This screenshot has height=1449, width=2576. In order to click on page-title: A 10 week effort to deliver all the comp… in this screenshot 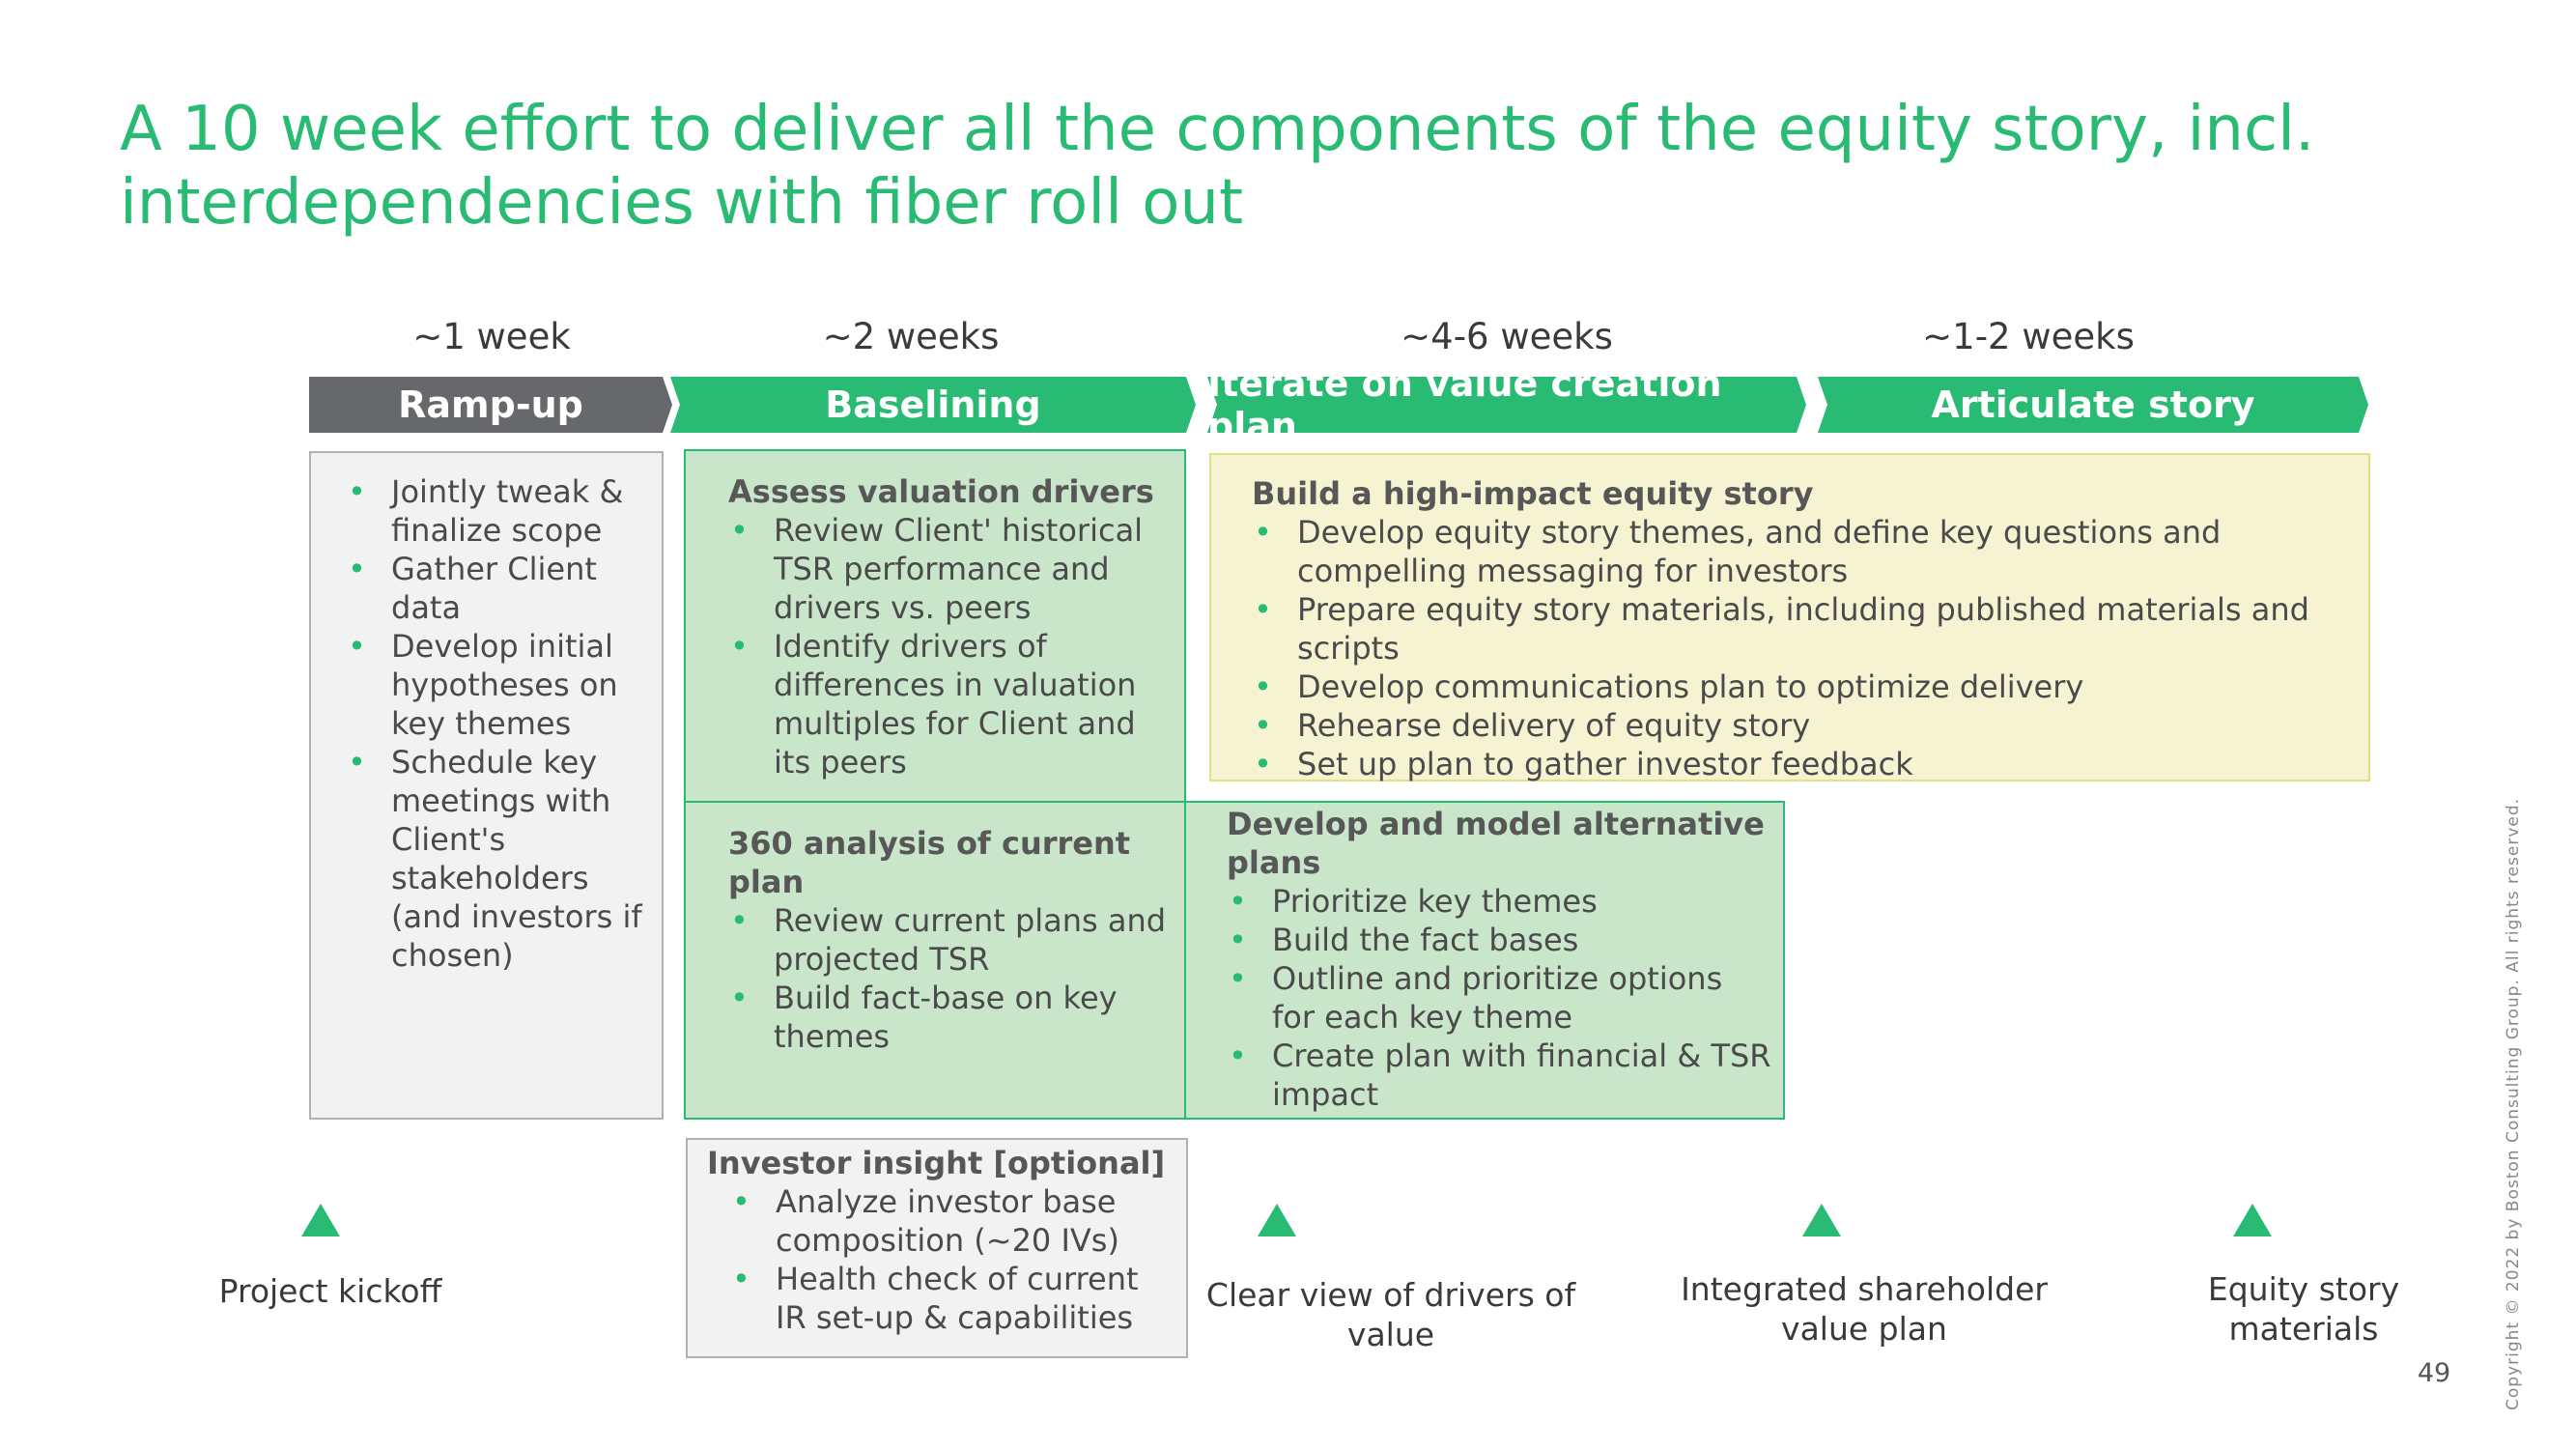, I will do `click(1217, 166)`.